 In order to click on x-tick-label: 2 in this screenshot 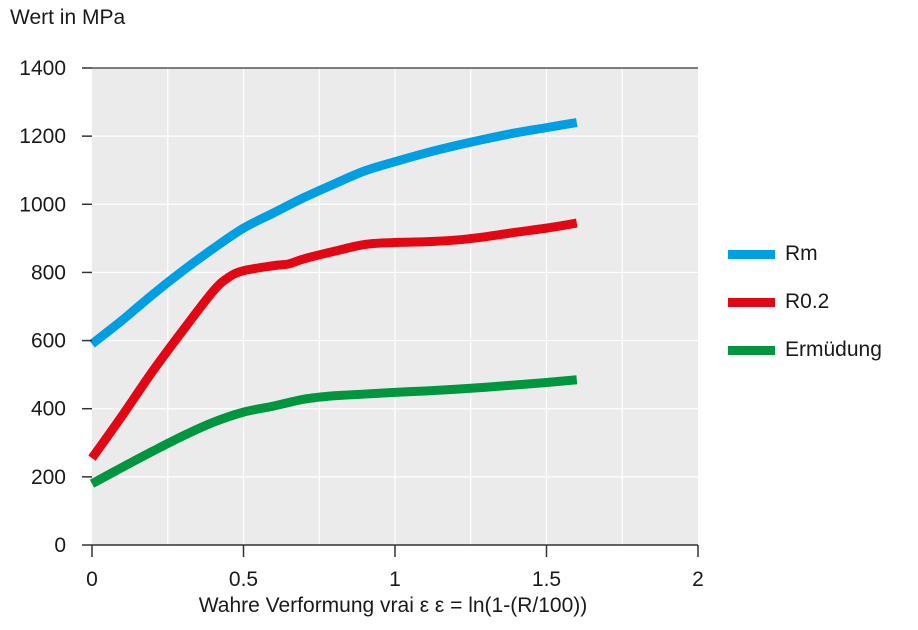, I will do `click(698, 579)`.